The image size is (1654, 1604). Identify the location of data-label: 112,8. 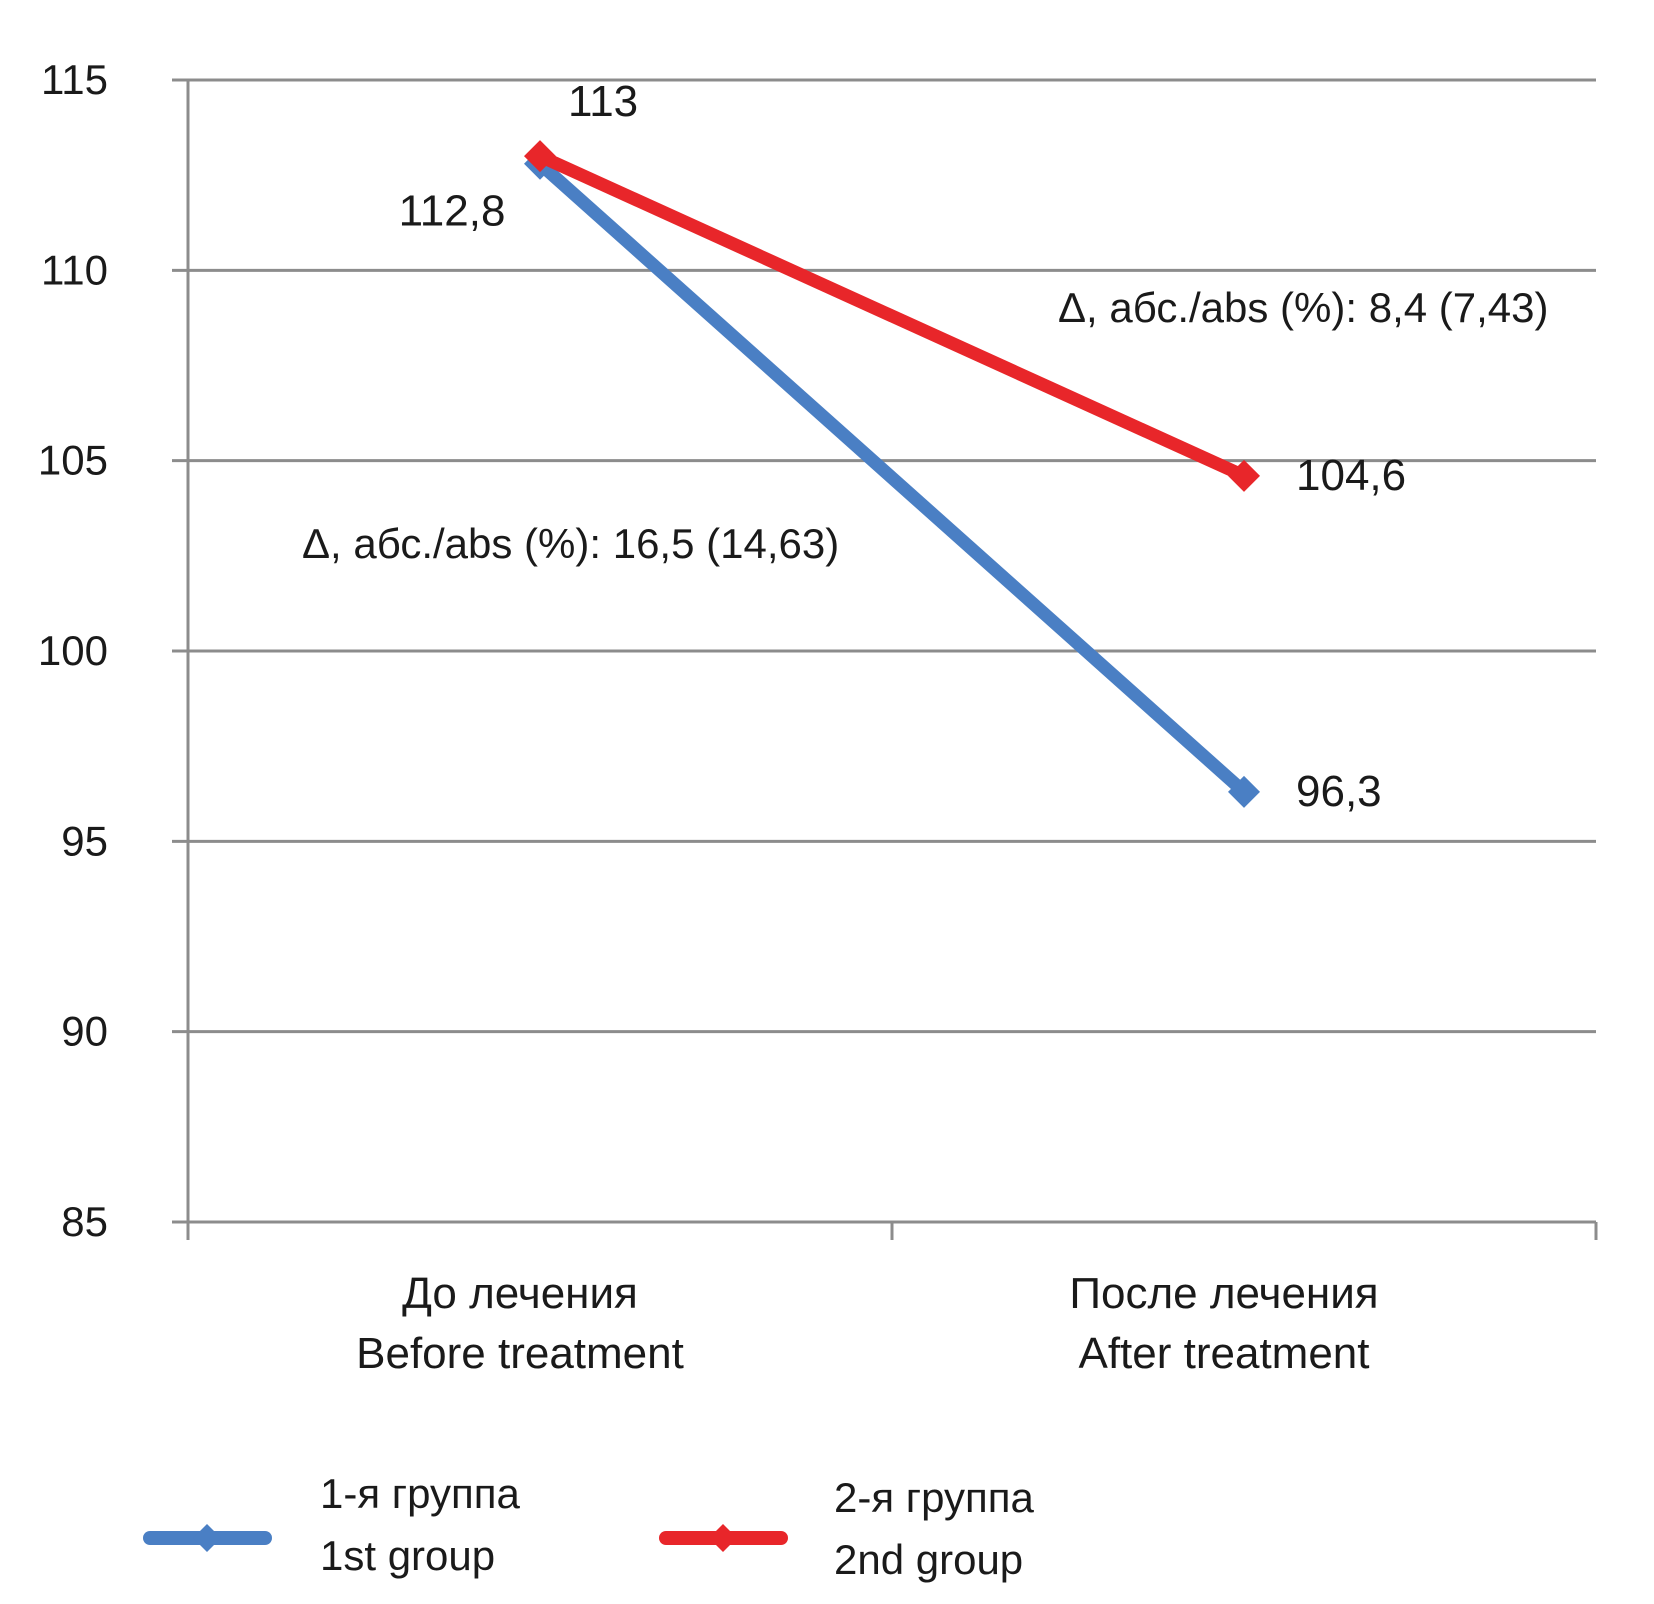
(452, 211).